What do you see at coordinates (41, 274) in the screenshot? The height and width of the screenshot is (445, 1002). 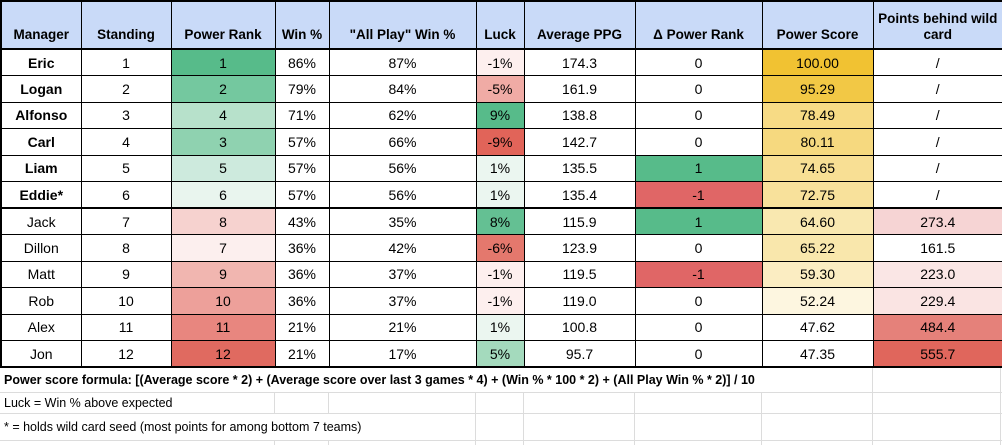 I see `cell-manager: Matt` at bounding box center [41, 274].